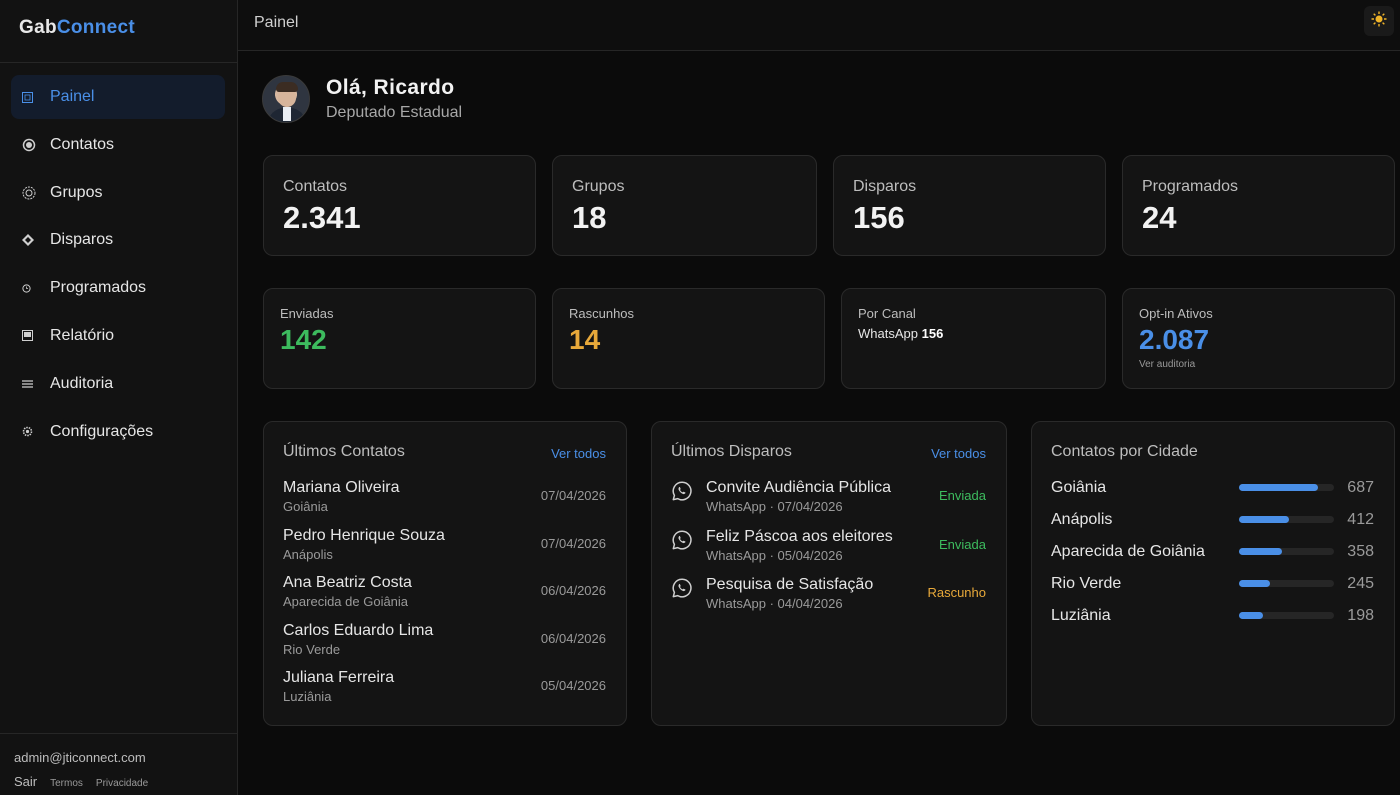  What do you see at coordinates (973, 338) in the screenshot?
I see `stat-card-por-canal: Por Canal WhatsApp 156` at bounding box center [973, 338].